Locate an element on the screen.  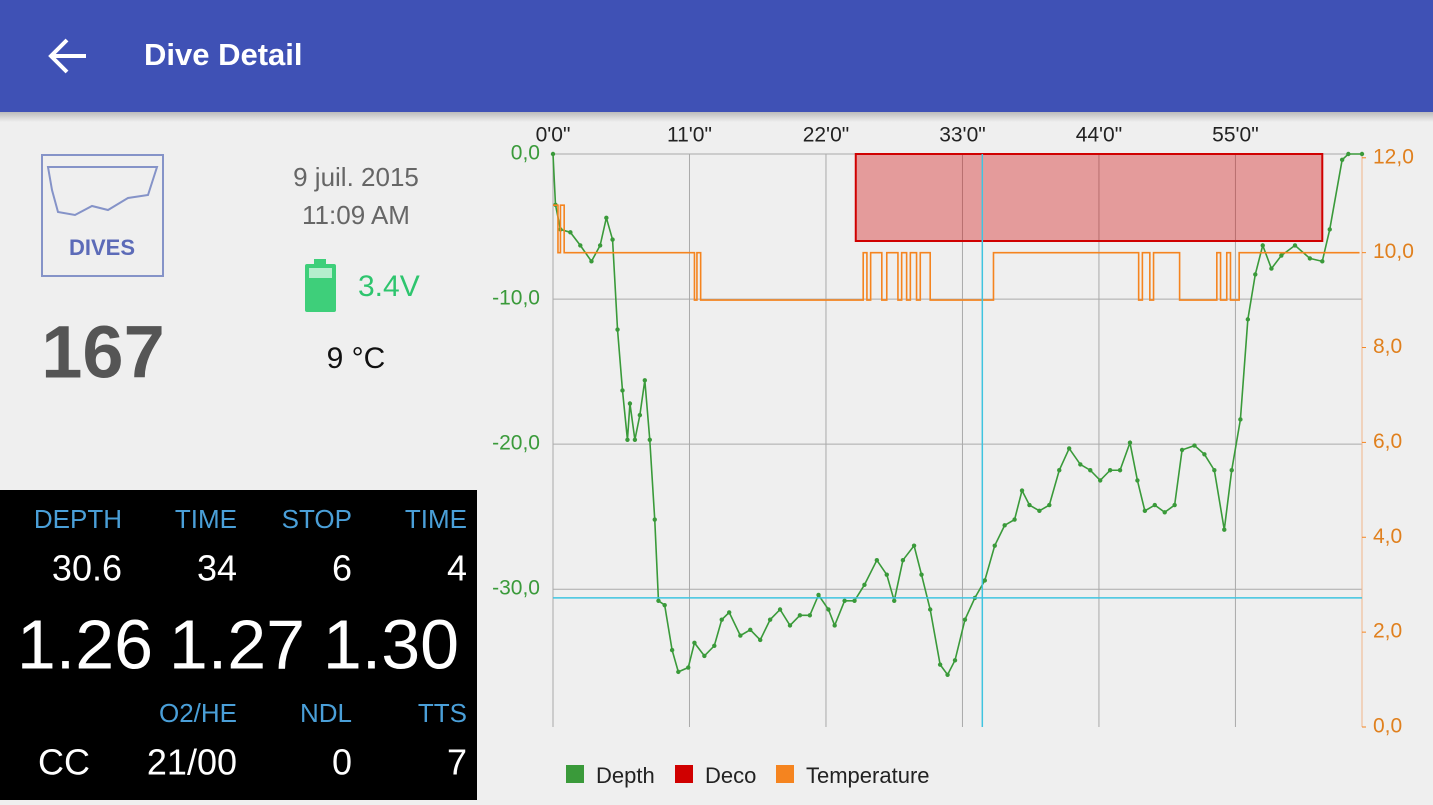
y2-tick-label: 10,0 is located at coordinates (1393, 251).